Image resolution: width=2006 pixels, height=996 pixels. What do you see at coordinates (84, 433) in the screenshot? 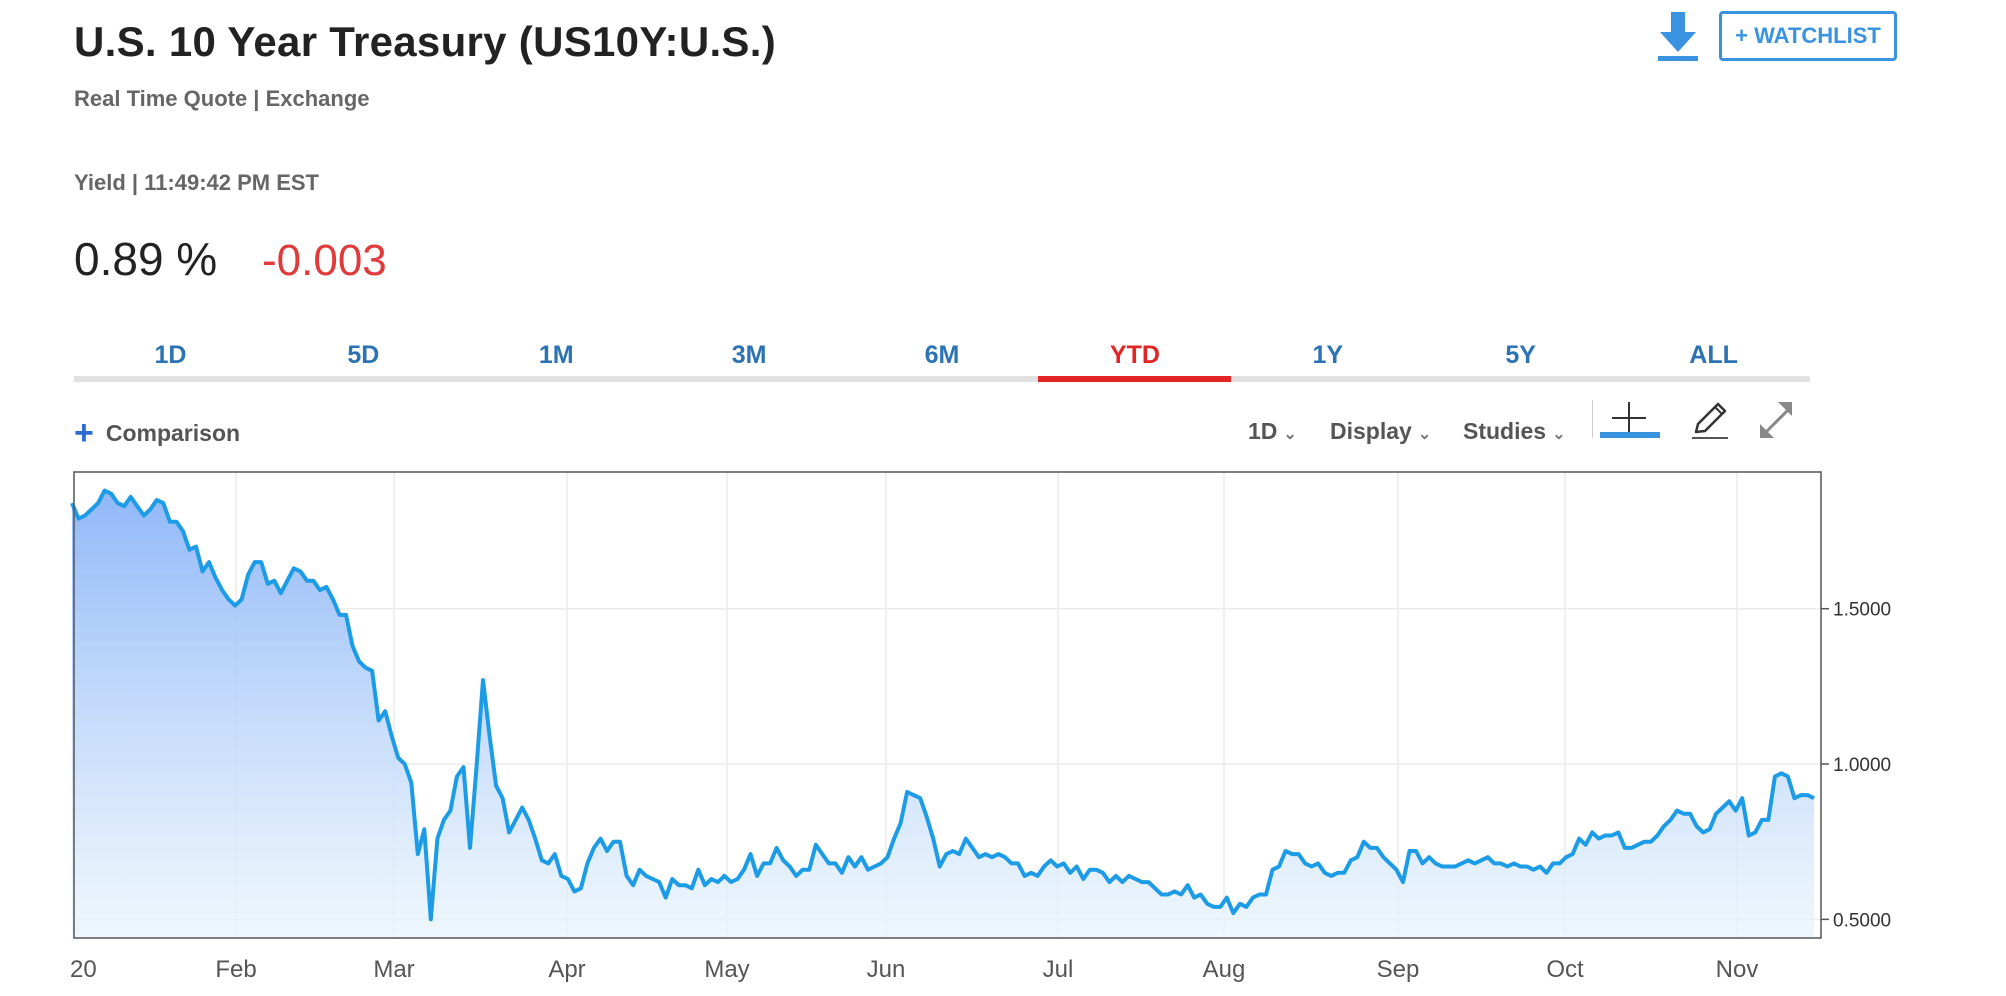
I see `plus-icon: +` at bounding box center [84, 433].